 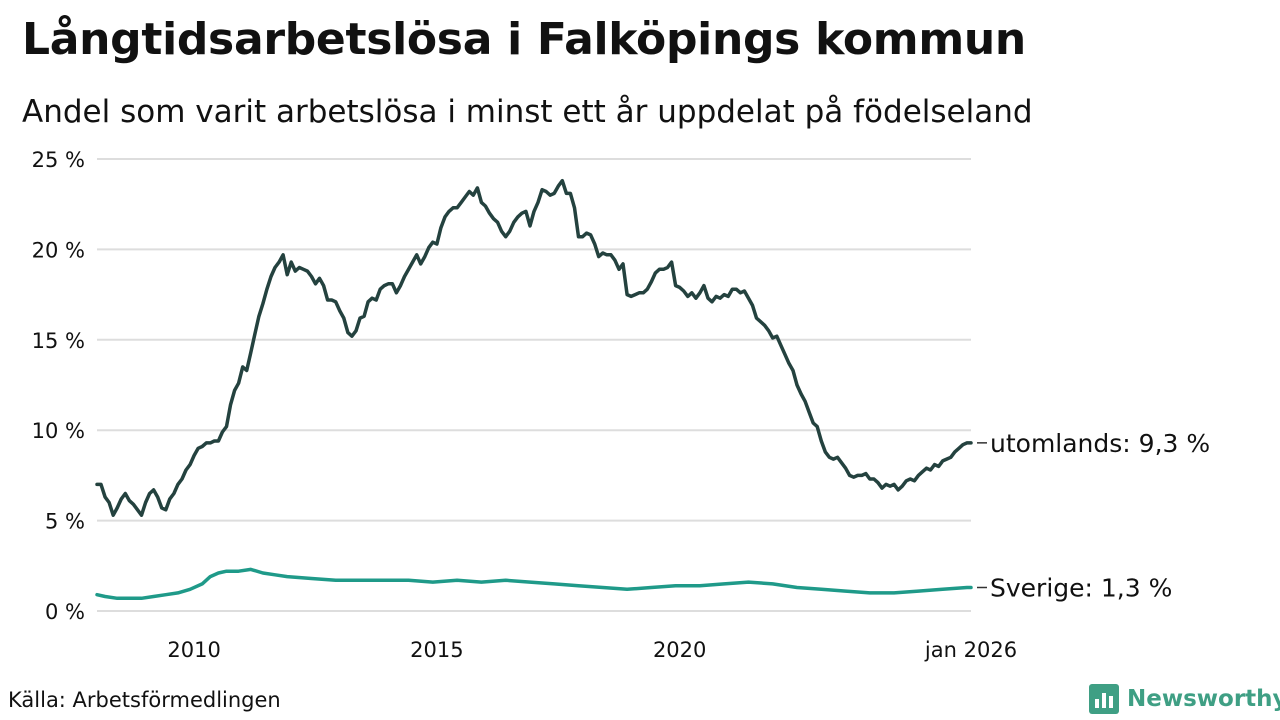 What do you see at coordinates (1100, 443) in the screenshot?
I see `end-label-utomlands: utomlands: 9,3 %` at bounding box center [1100, 443].